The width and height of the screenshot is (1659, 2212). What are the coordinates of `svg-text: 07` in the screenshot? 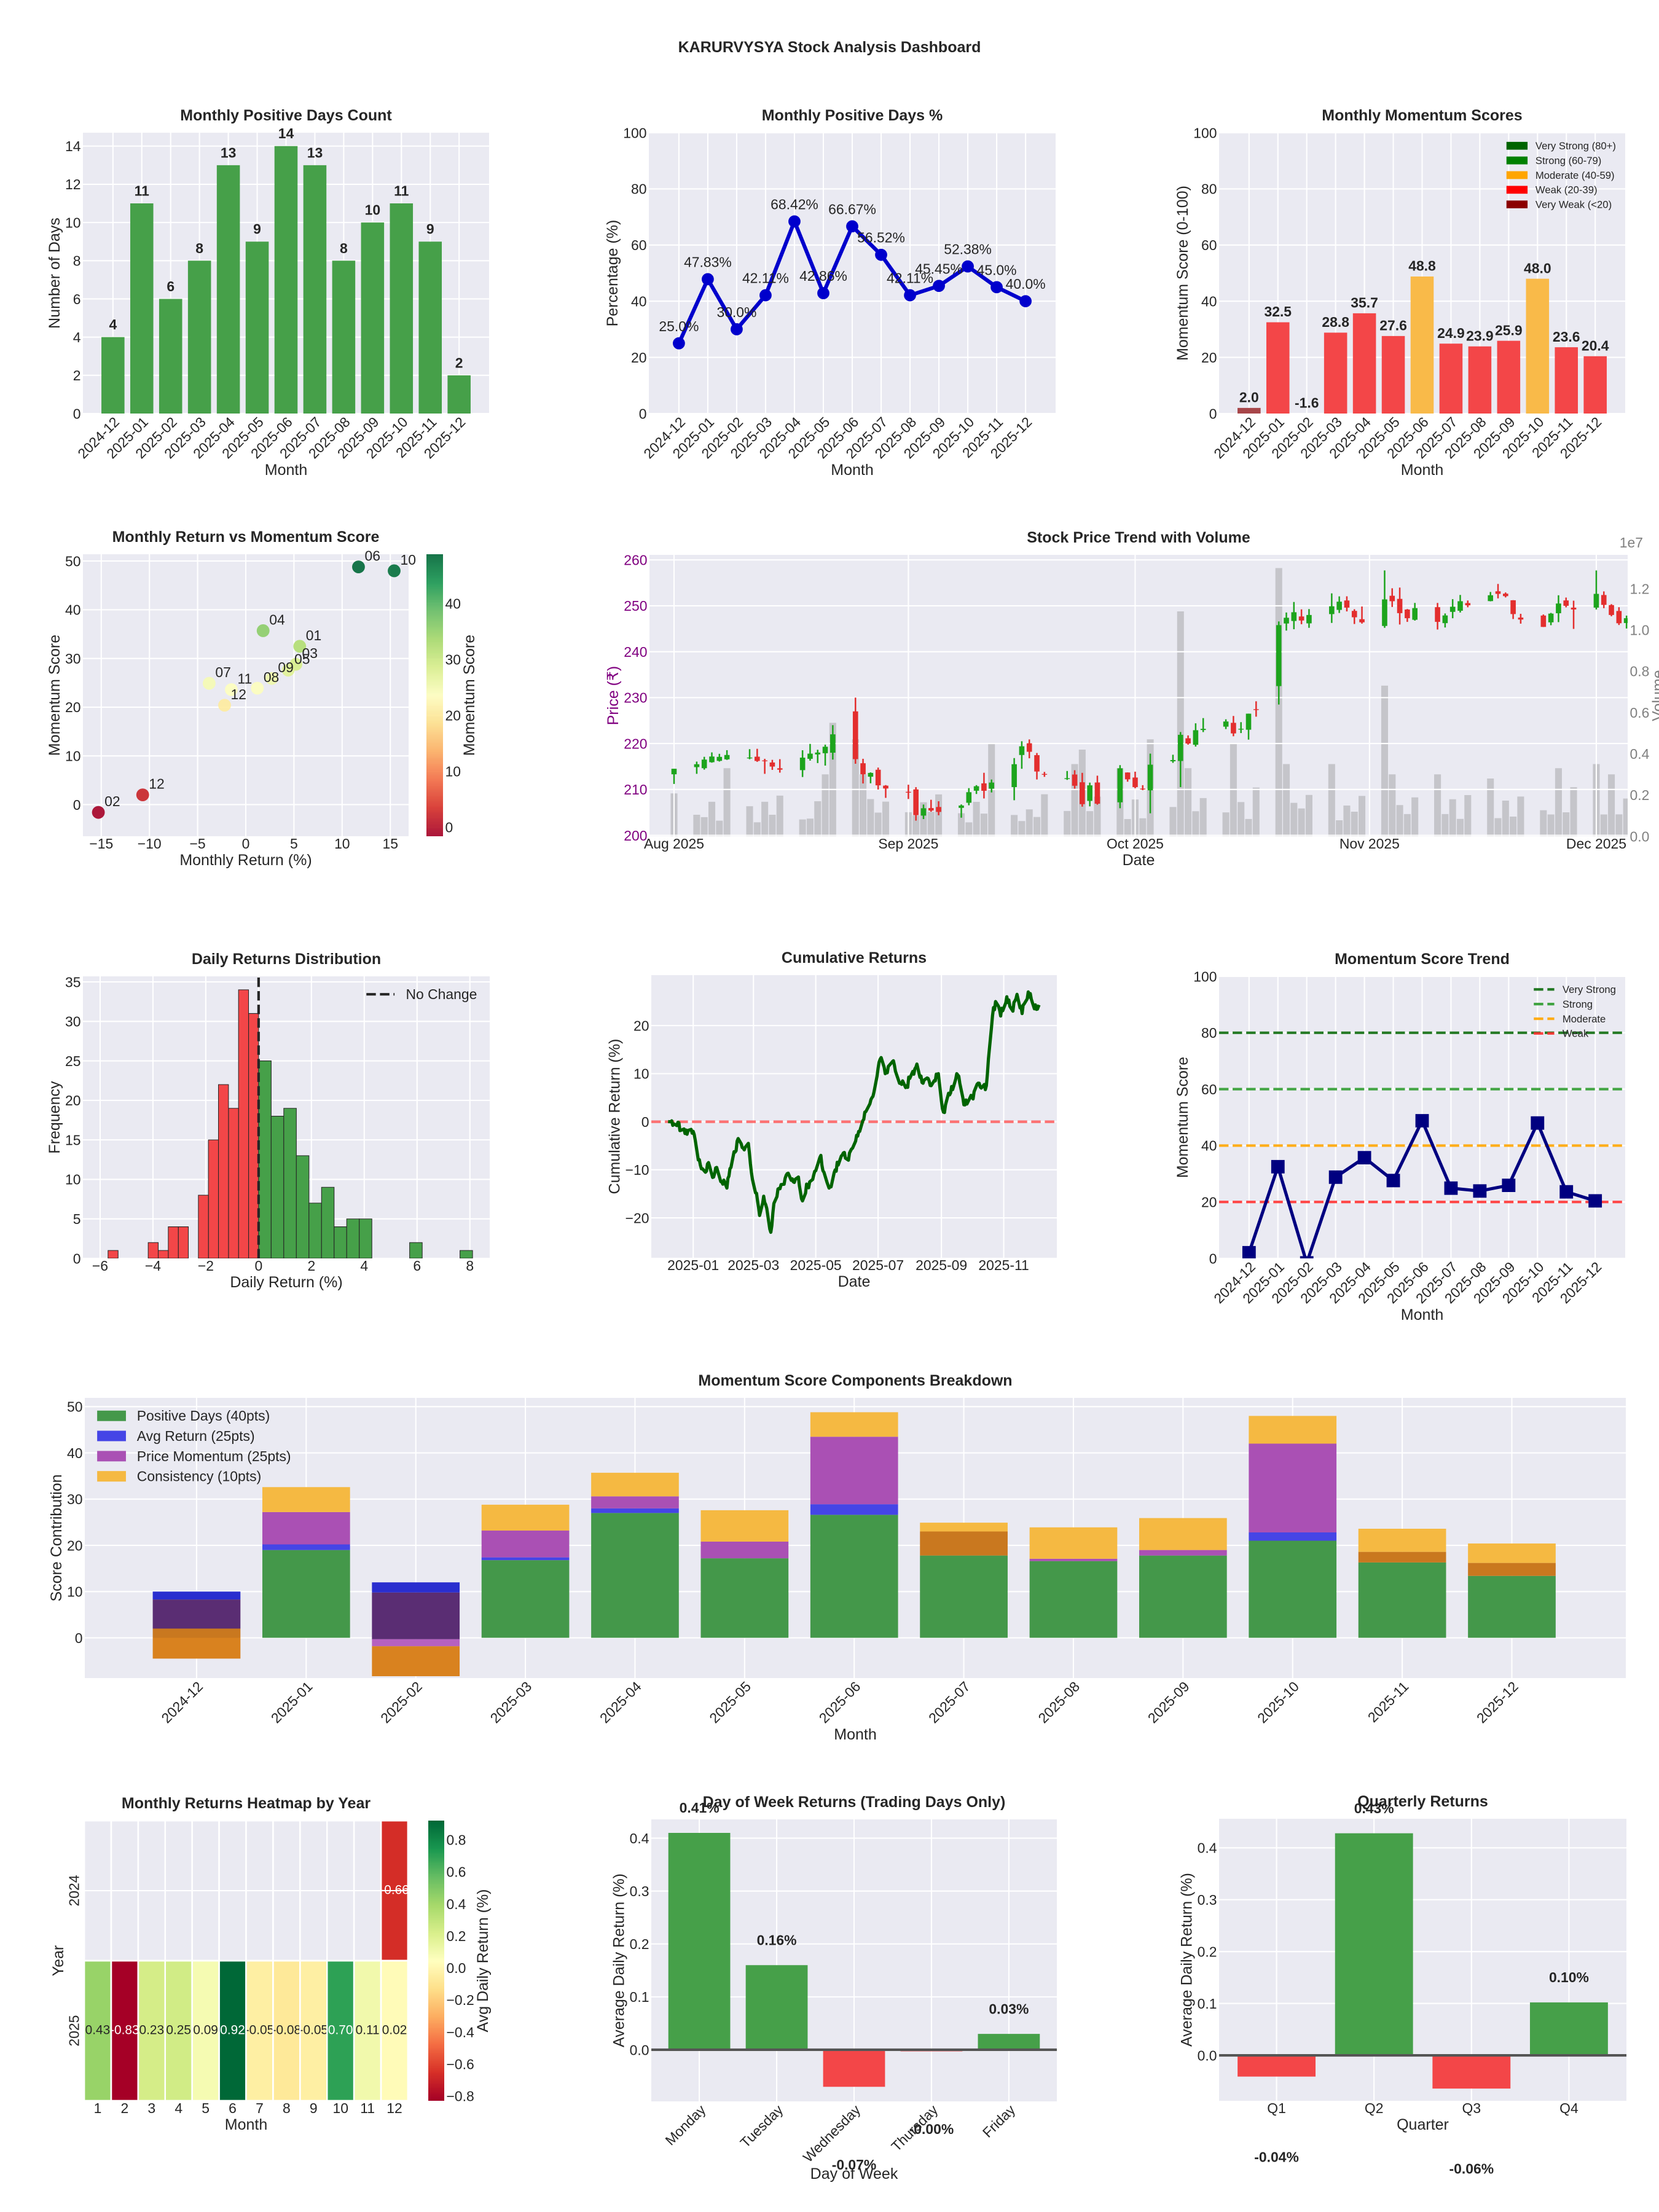 It's located at (222, 672).